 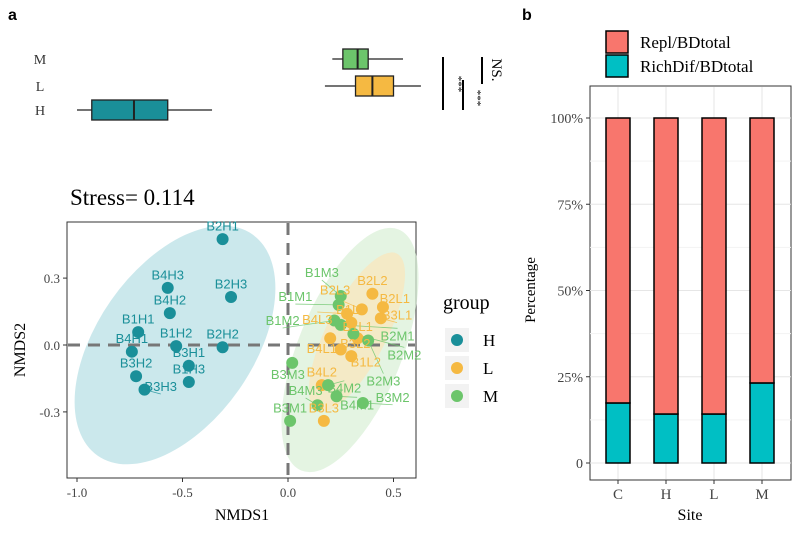 I want to click on point-B2H1, so click(x=222, y=239).